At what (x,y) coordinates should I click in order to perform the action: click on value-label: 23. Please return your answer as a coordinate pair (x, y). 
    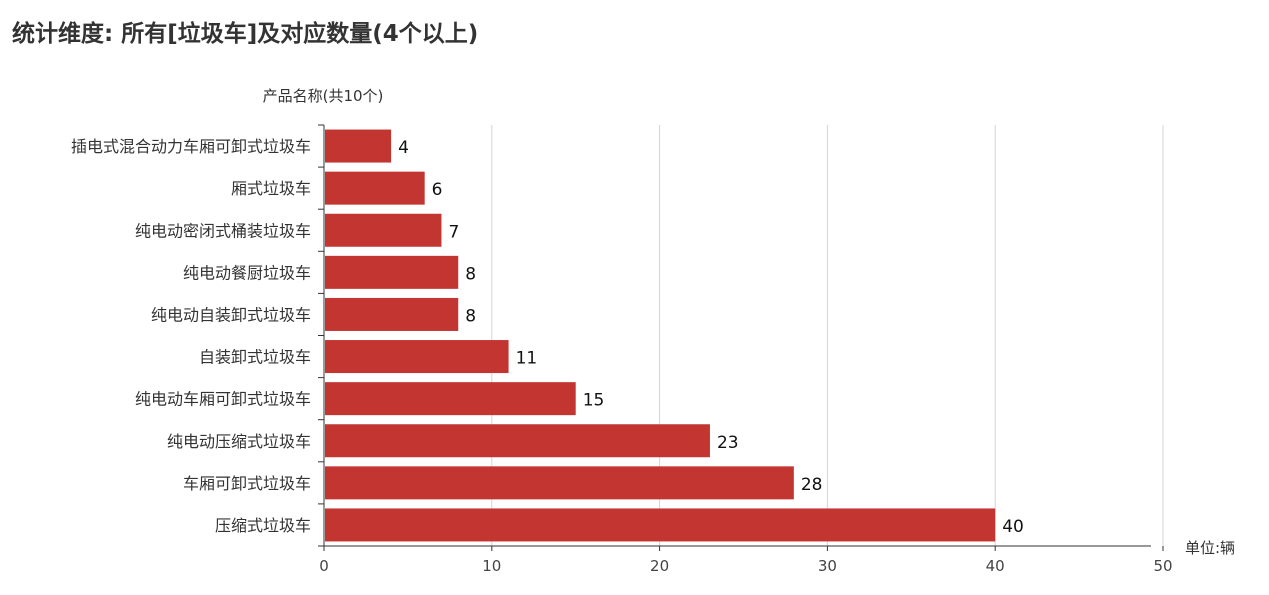
    Looking at the image, I should click on (728, 443).